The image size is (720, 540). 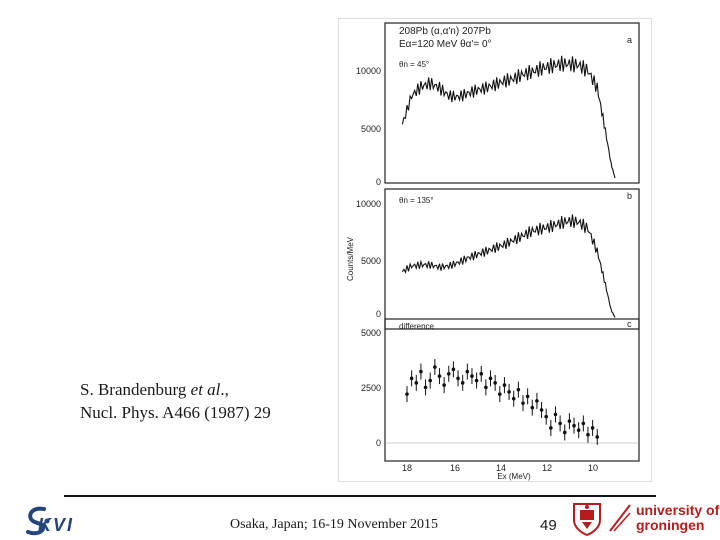 What do you see at coordinates (371, 129) in the screenshot?
I see `panel-a-ytick-5000: 5000` at bounding box center [371, 129].